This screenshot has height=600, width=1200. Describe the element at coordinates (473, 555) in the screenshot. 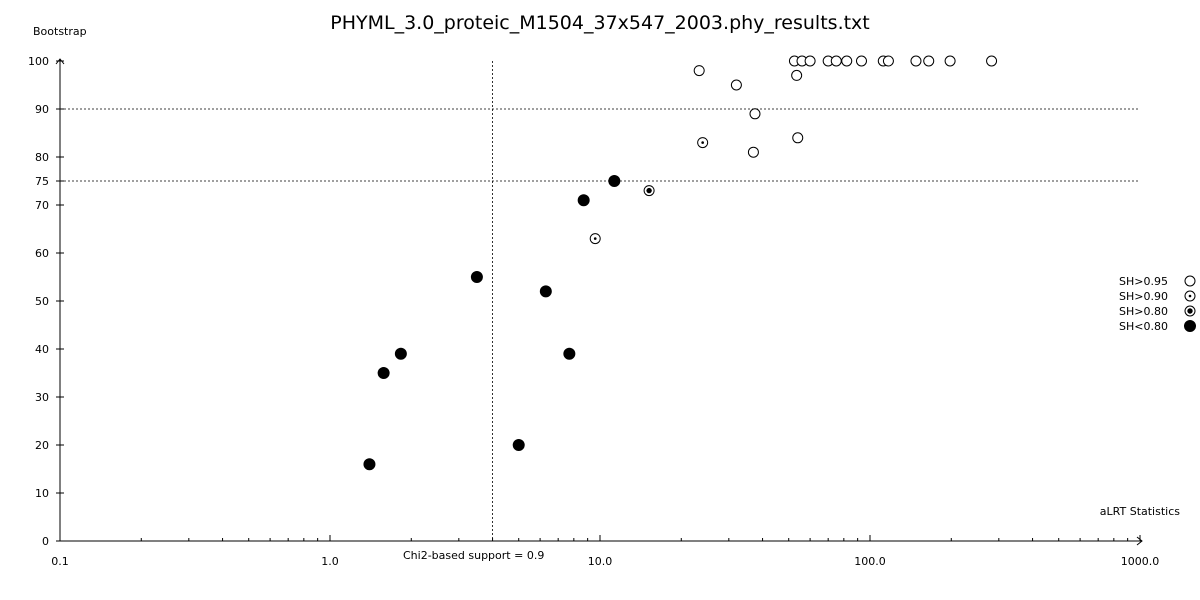

I see `chi2-support-label: Chi2-based support = 0.9` at that location.